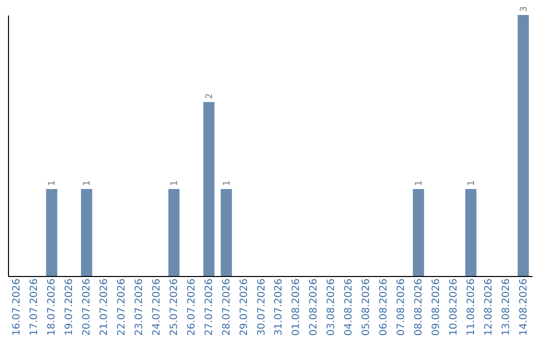 This screenshot has width=540, height=340. What do you see at coordinates (209, 307) in the screenshot?
I see `x-tick-label: 27.07.2026` at bounding box center [209, 307].